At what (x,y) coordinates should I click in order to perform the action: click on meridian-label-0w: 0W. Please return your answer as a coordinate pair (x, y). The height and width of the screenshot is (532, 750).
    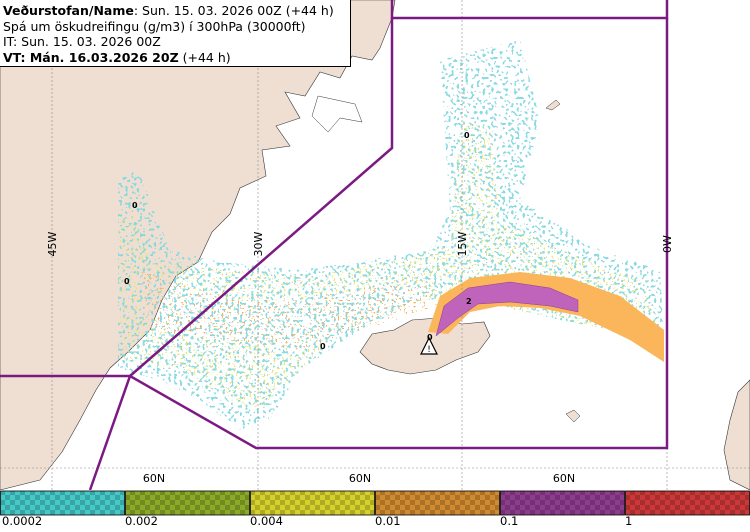
    Looking at the image, I should click on (667, 244).